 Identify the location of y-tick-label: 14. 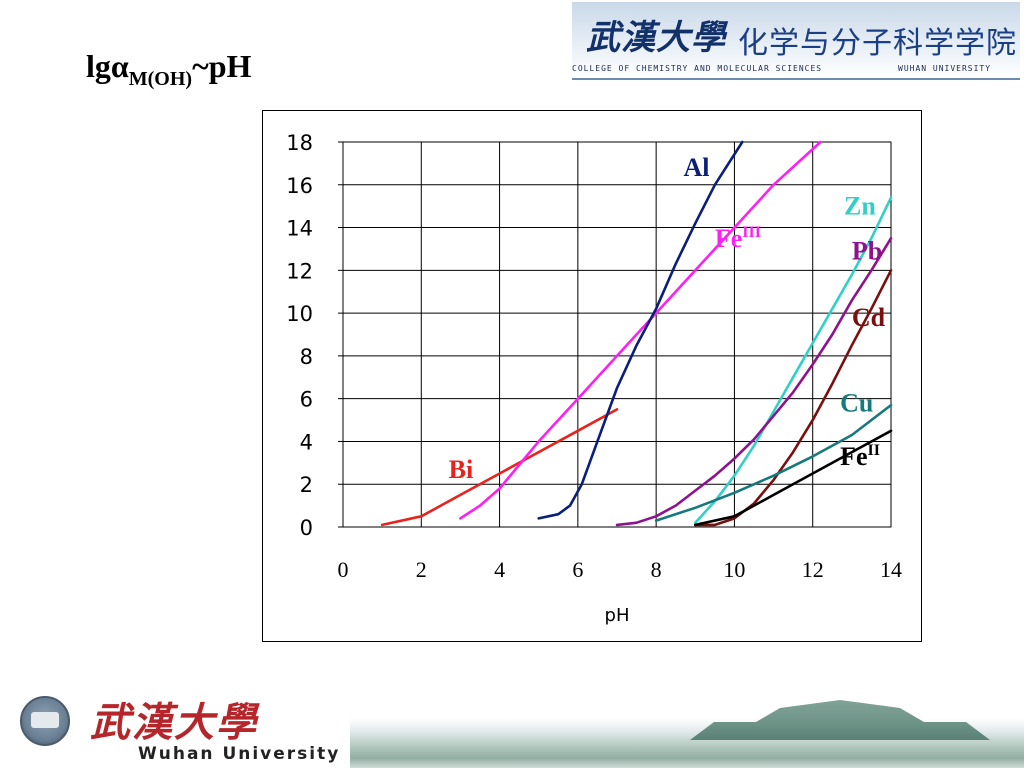
(299, 229).